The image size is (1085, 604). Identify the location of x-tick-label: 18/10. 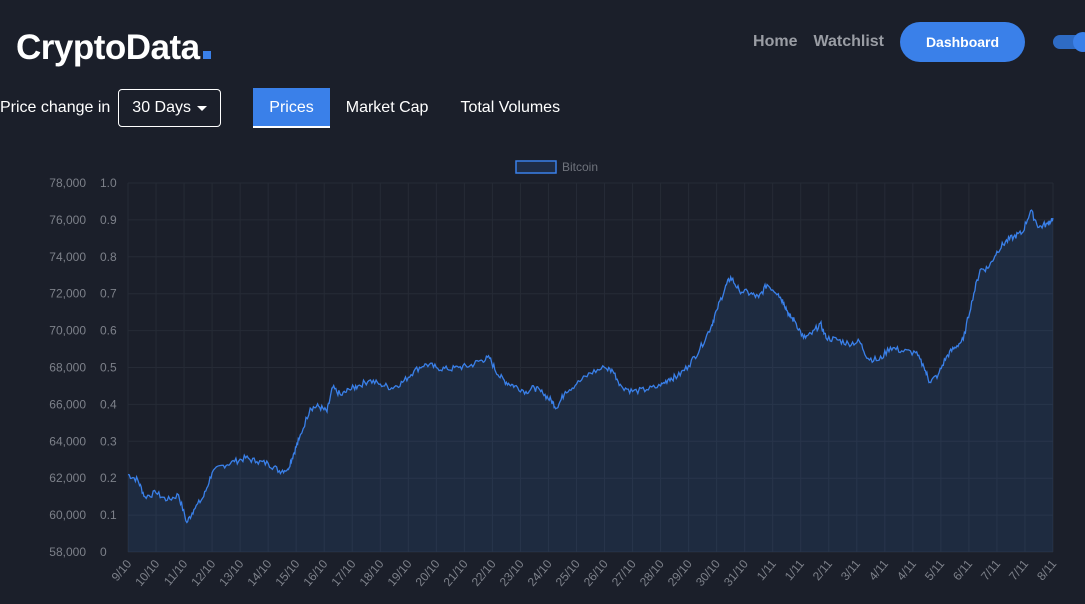
(372, 573).